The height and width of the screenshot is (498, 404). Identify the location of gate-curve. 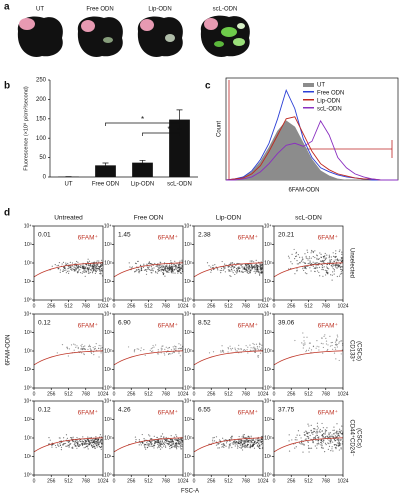
(308, 445).